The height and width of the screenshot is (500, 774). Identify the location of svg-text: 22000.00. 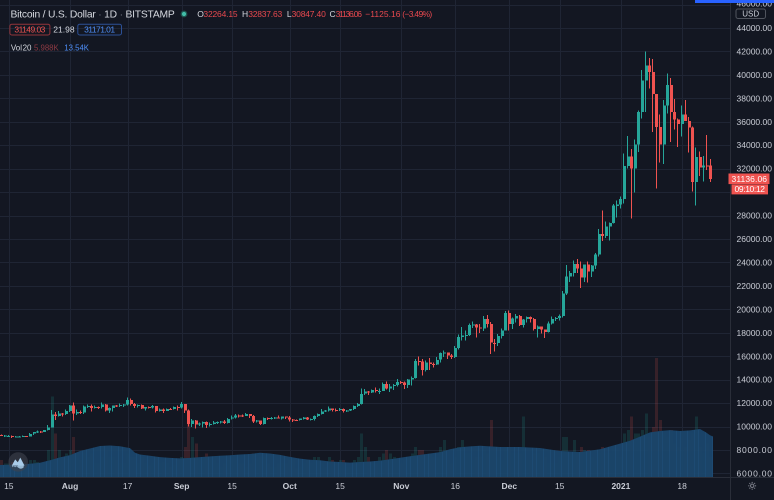
(755, 286).